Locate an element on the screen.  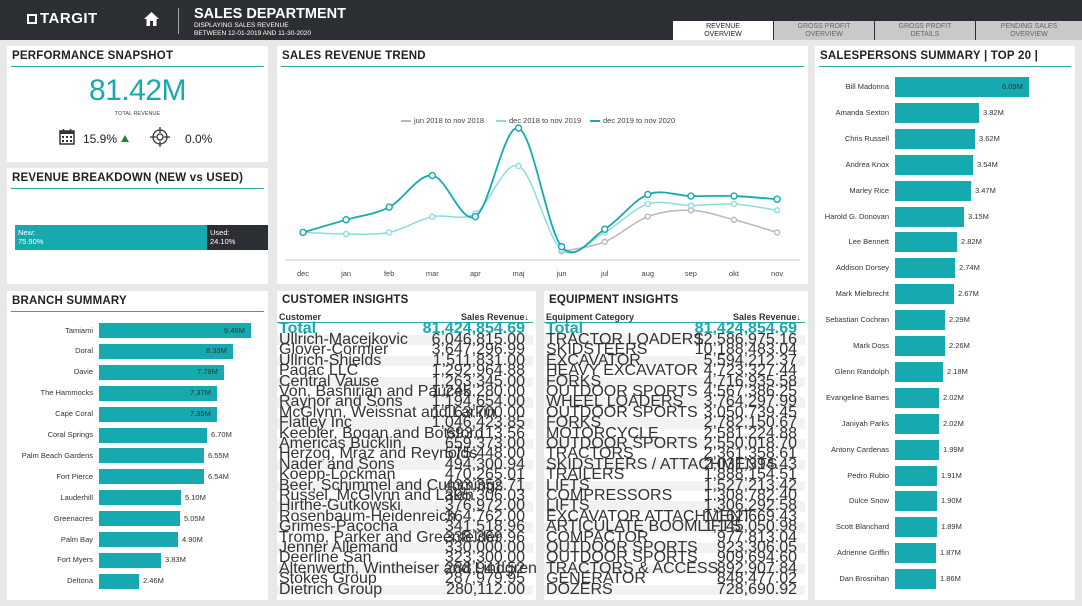
table-row: Dietrich Group 280,112.00 is located at coordinates (405, 589).